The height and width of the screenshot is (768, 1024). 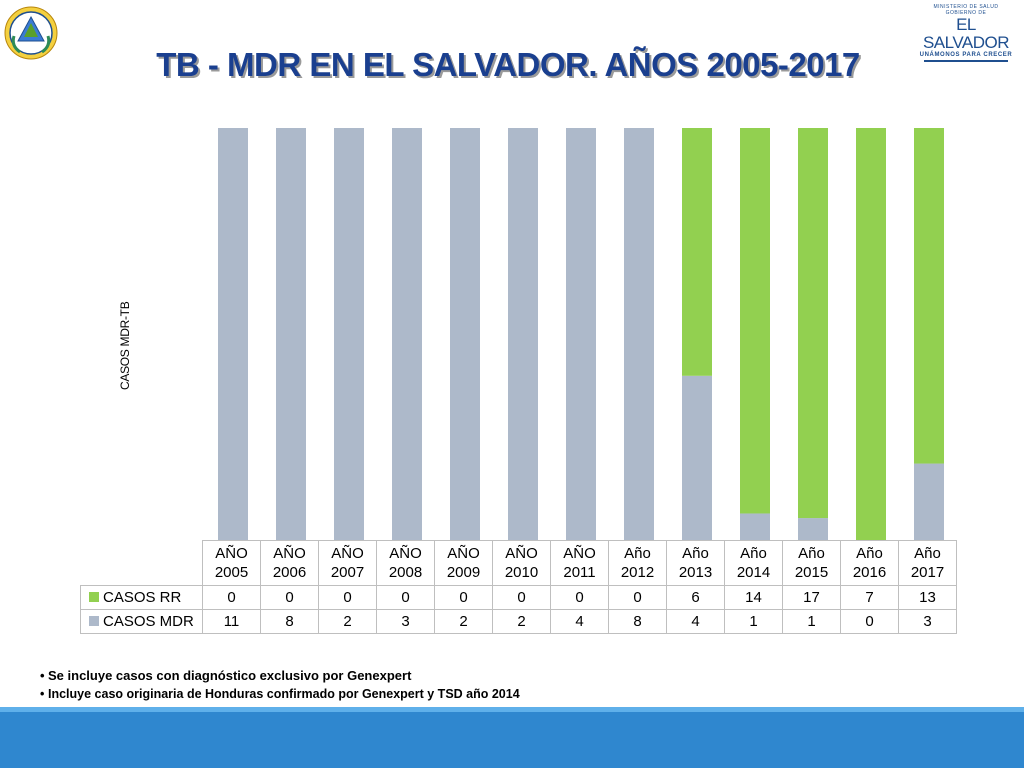 What do you see at coordinates (579, 621) in the screenshot?
I see `data-label-mdr-2011: 4` at bounding box center [579, 621].